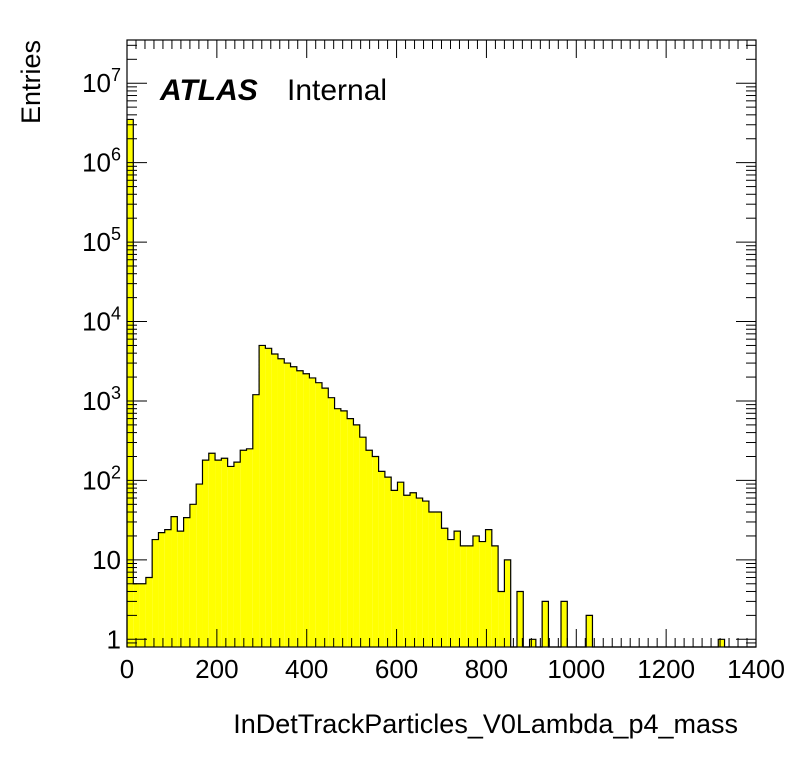 The image size is (796, 772). I want to click on y-tick-labels: 1 10 10² 10³ 10⁴ 10⁵ 10⁶ 10⁷, so click(101, 359).